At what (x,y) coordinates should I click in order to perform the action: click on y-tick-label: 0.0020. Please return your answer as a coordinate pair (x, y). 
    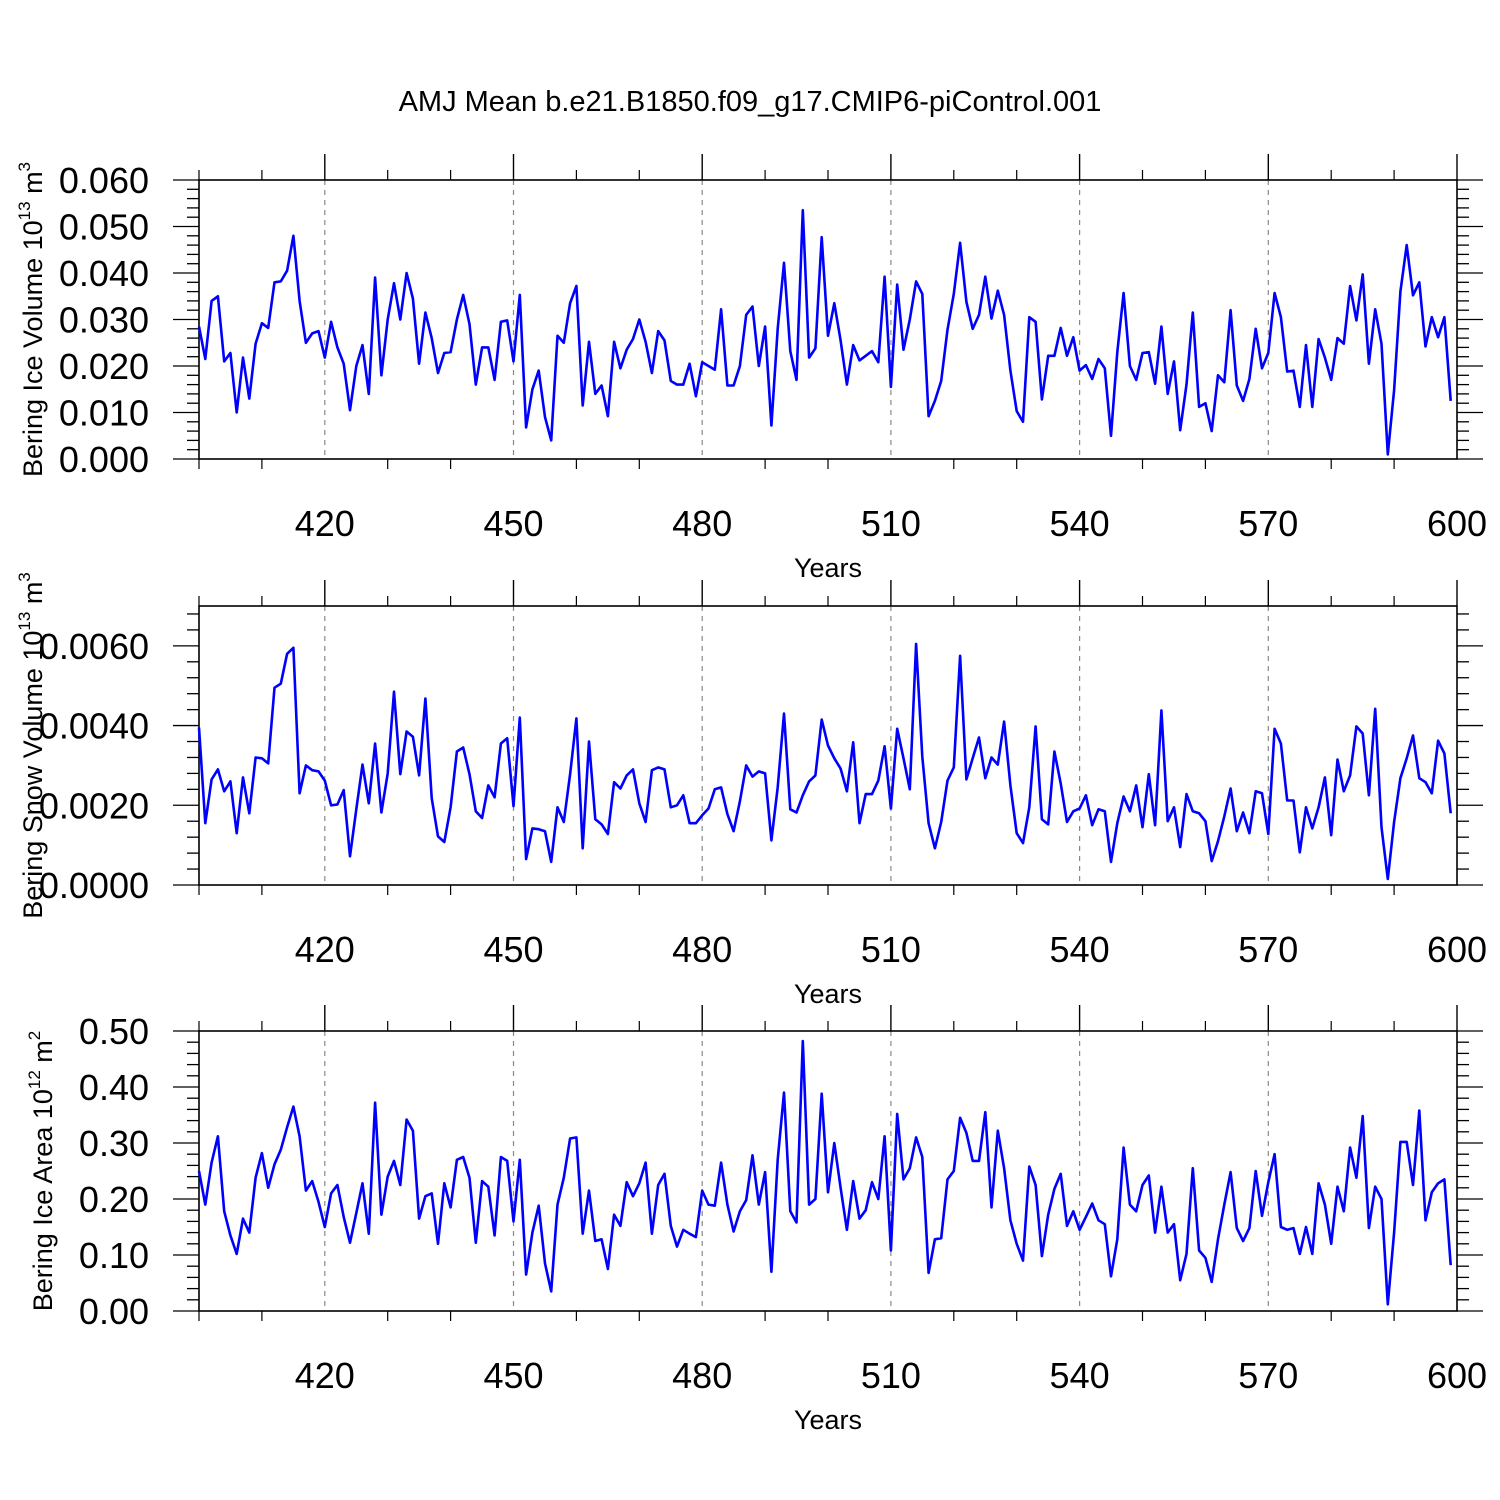
    Looking at the image, I should click on (94, 805).